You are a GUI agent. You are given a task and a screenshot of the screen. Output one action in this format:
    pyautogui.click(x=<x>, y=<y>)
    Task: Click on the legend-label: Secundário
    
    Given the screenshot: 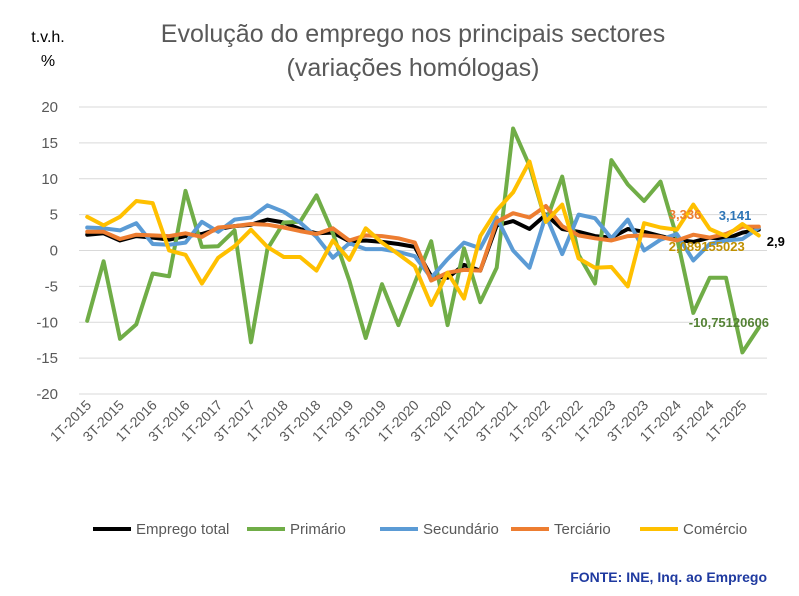 What is the action you would take?
    pyautogui.click(x=461, y=529)
    